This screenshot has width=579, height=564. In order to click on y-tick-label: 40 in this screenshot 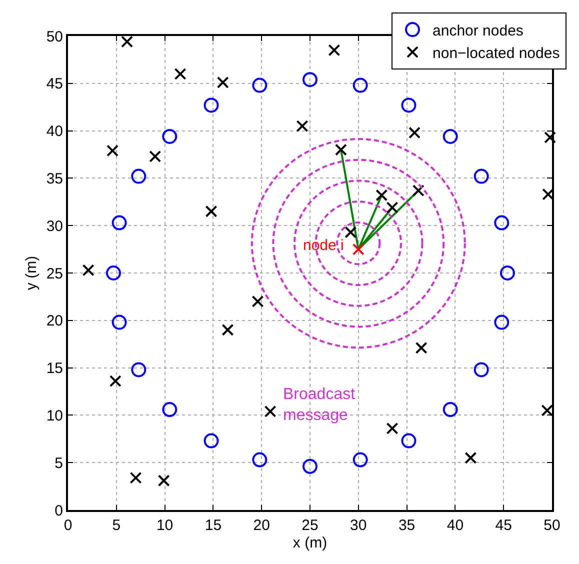, I will do `click(54, 131)`.